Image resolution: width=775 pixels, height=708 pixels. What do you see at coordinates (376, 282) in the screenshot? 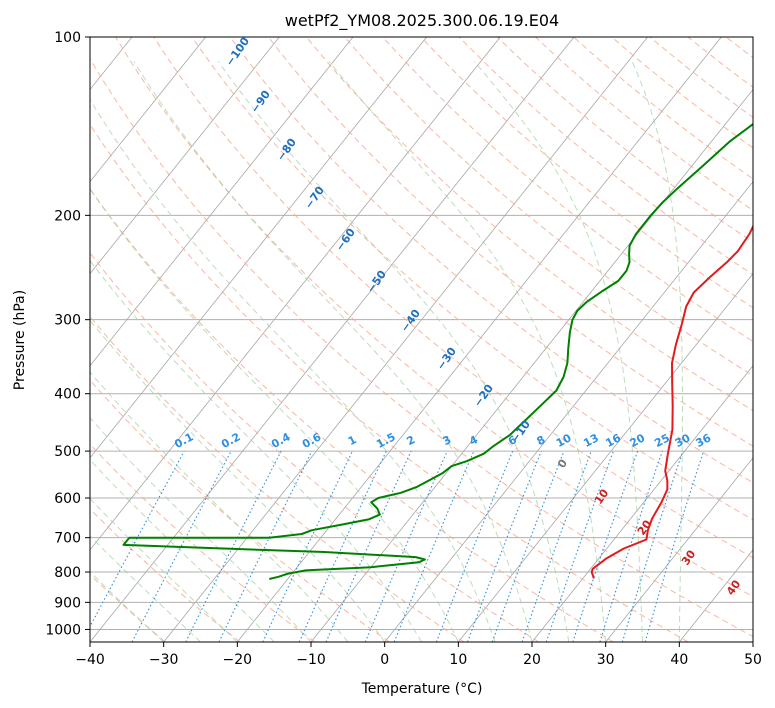
I see `dry-adiabat-label: −50` at bounding box center [376, 282].